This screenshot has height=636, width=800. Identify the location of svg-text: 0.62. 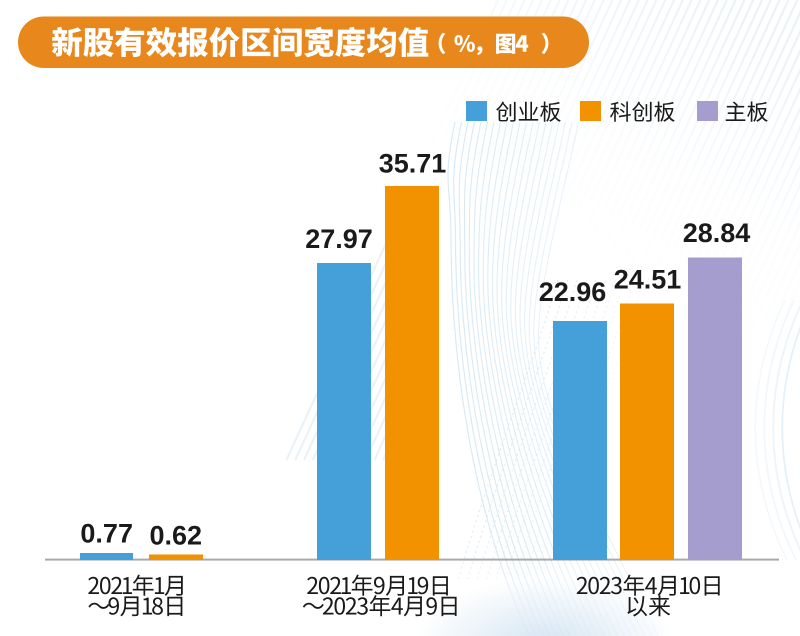
(176, 536).